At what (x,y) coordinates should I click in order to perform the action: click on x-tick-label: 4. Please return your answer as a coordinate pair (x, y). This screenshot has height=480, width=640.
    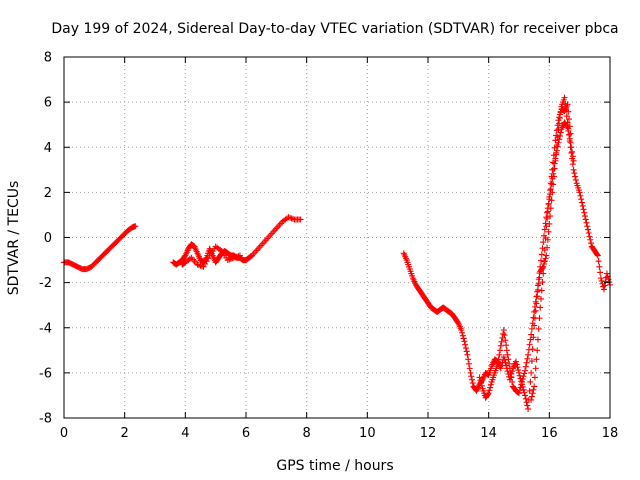
    Looking at the image, I should click on (185, 433).